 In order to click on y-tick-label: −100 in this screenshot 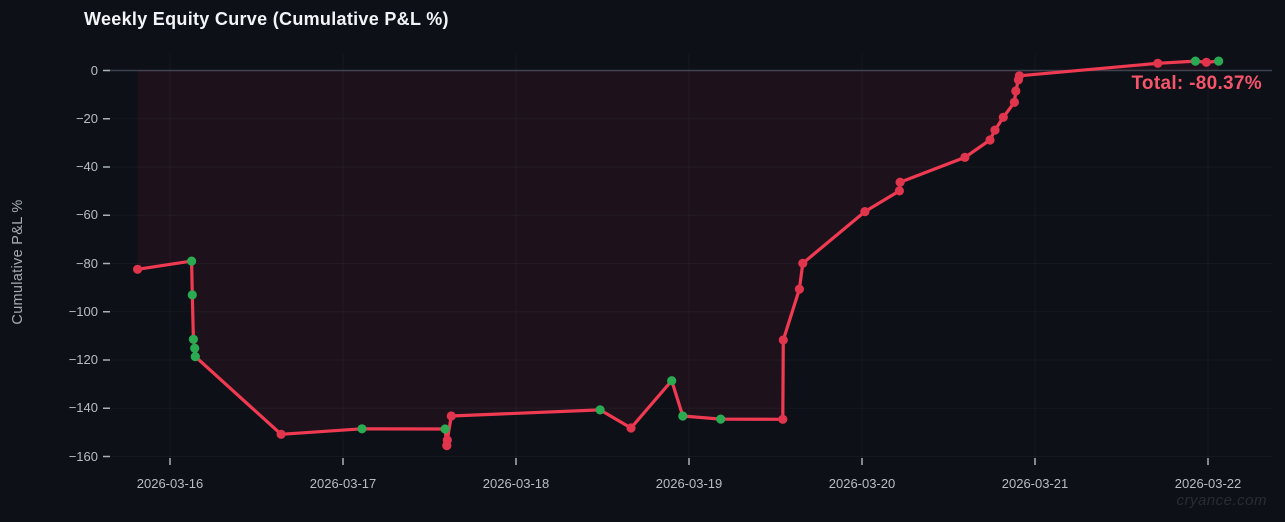, I will do `click(83, 311)`.